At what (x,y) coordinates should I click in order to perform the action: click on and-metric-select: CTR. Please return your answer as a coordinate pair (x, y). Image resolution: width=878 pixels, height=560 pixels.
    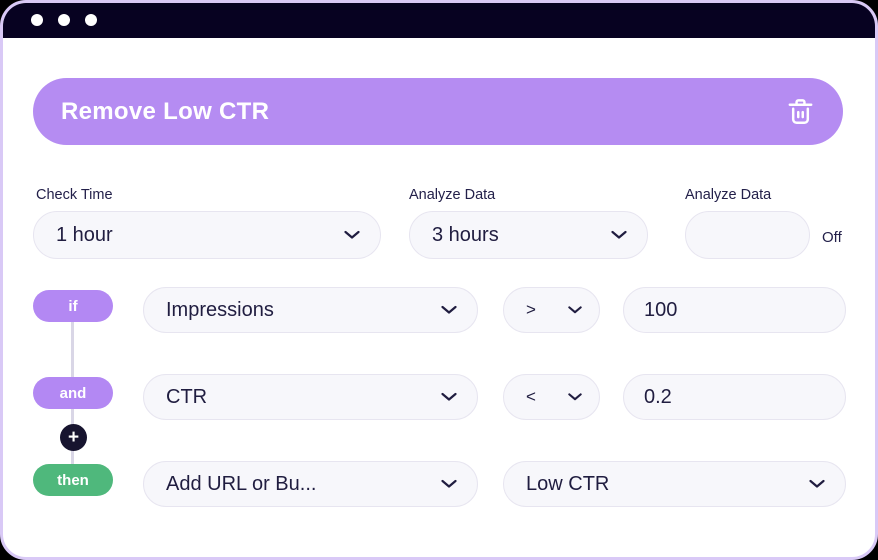
    Looking at the image, I should click on (310, 397).